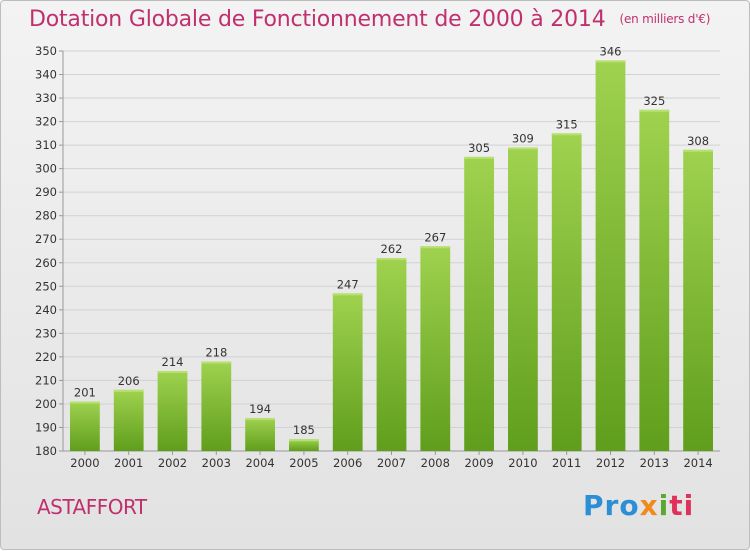 The image size is (750, 551). I want to click on x-tick-label: 2013, so click(654, 463).